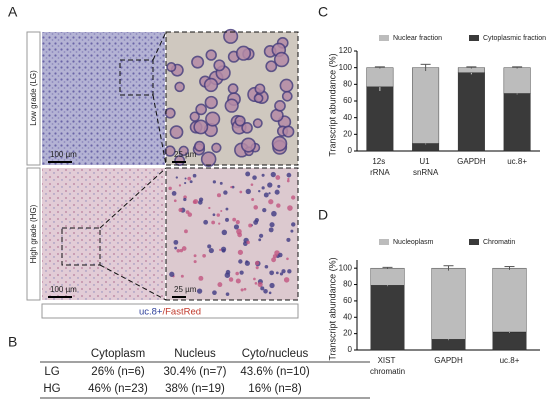 The image size is (550, 401). Describe the element at coordinates (347, 316) in the screenshot. I see `y-tick-label: 40` at that location.